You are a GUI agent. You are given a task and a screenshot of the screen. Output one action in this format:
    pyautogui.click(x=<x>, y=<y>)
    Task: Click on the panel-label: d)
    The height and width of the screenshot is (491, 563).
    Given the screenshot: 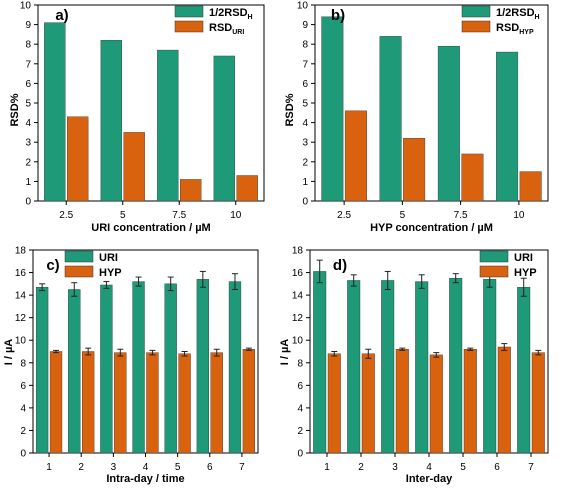 What is the action you would take?
    pyautogui.click(x=340, y=265)
    